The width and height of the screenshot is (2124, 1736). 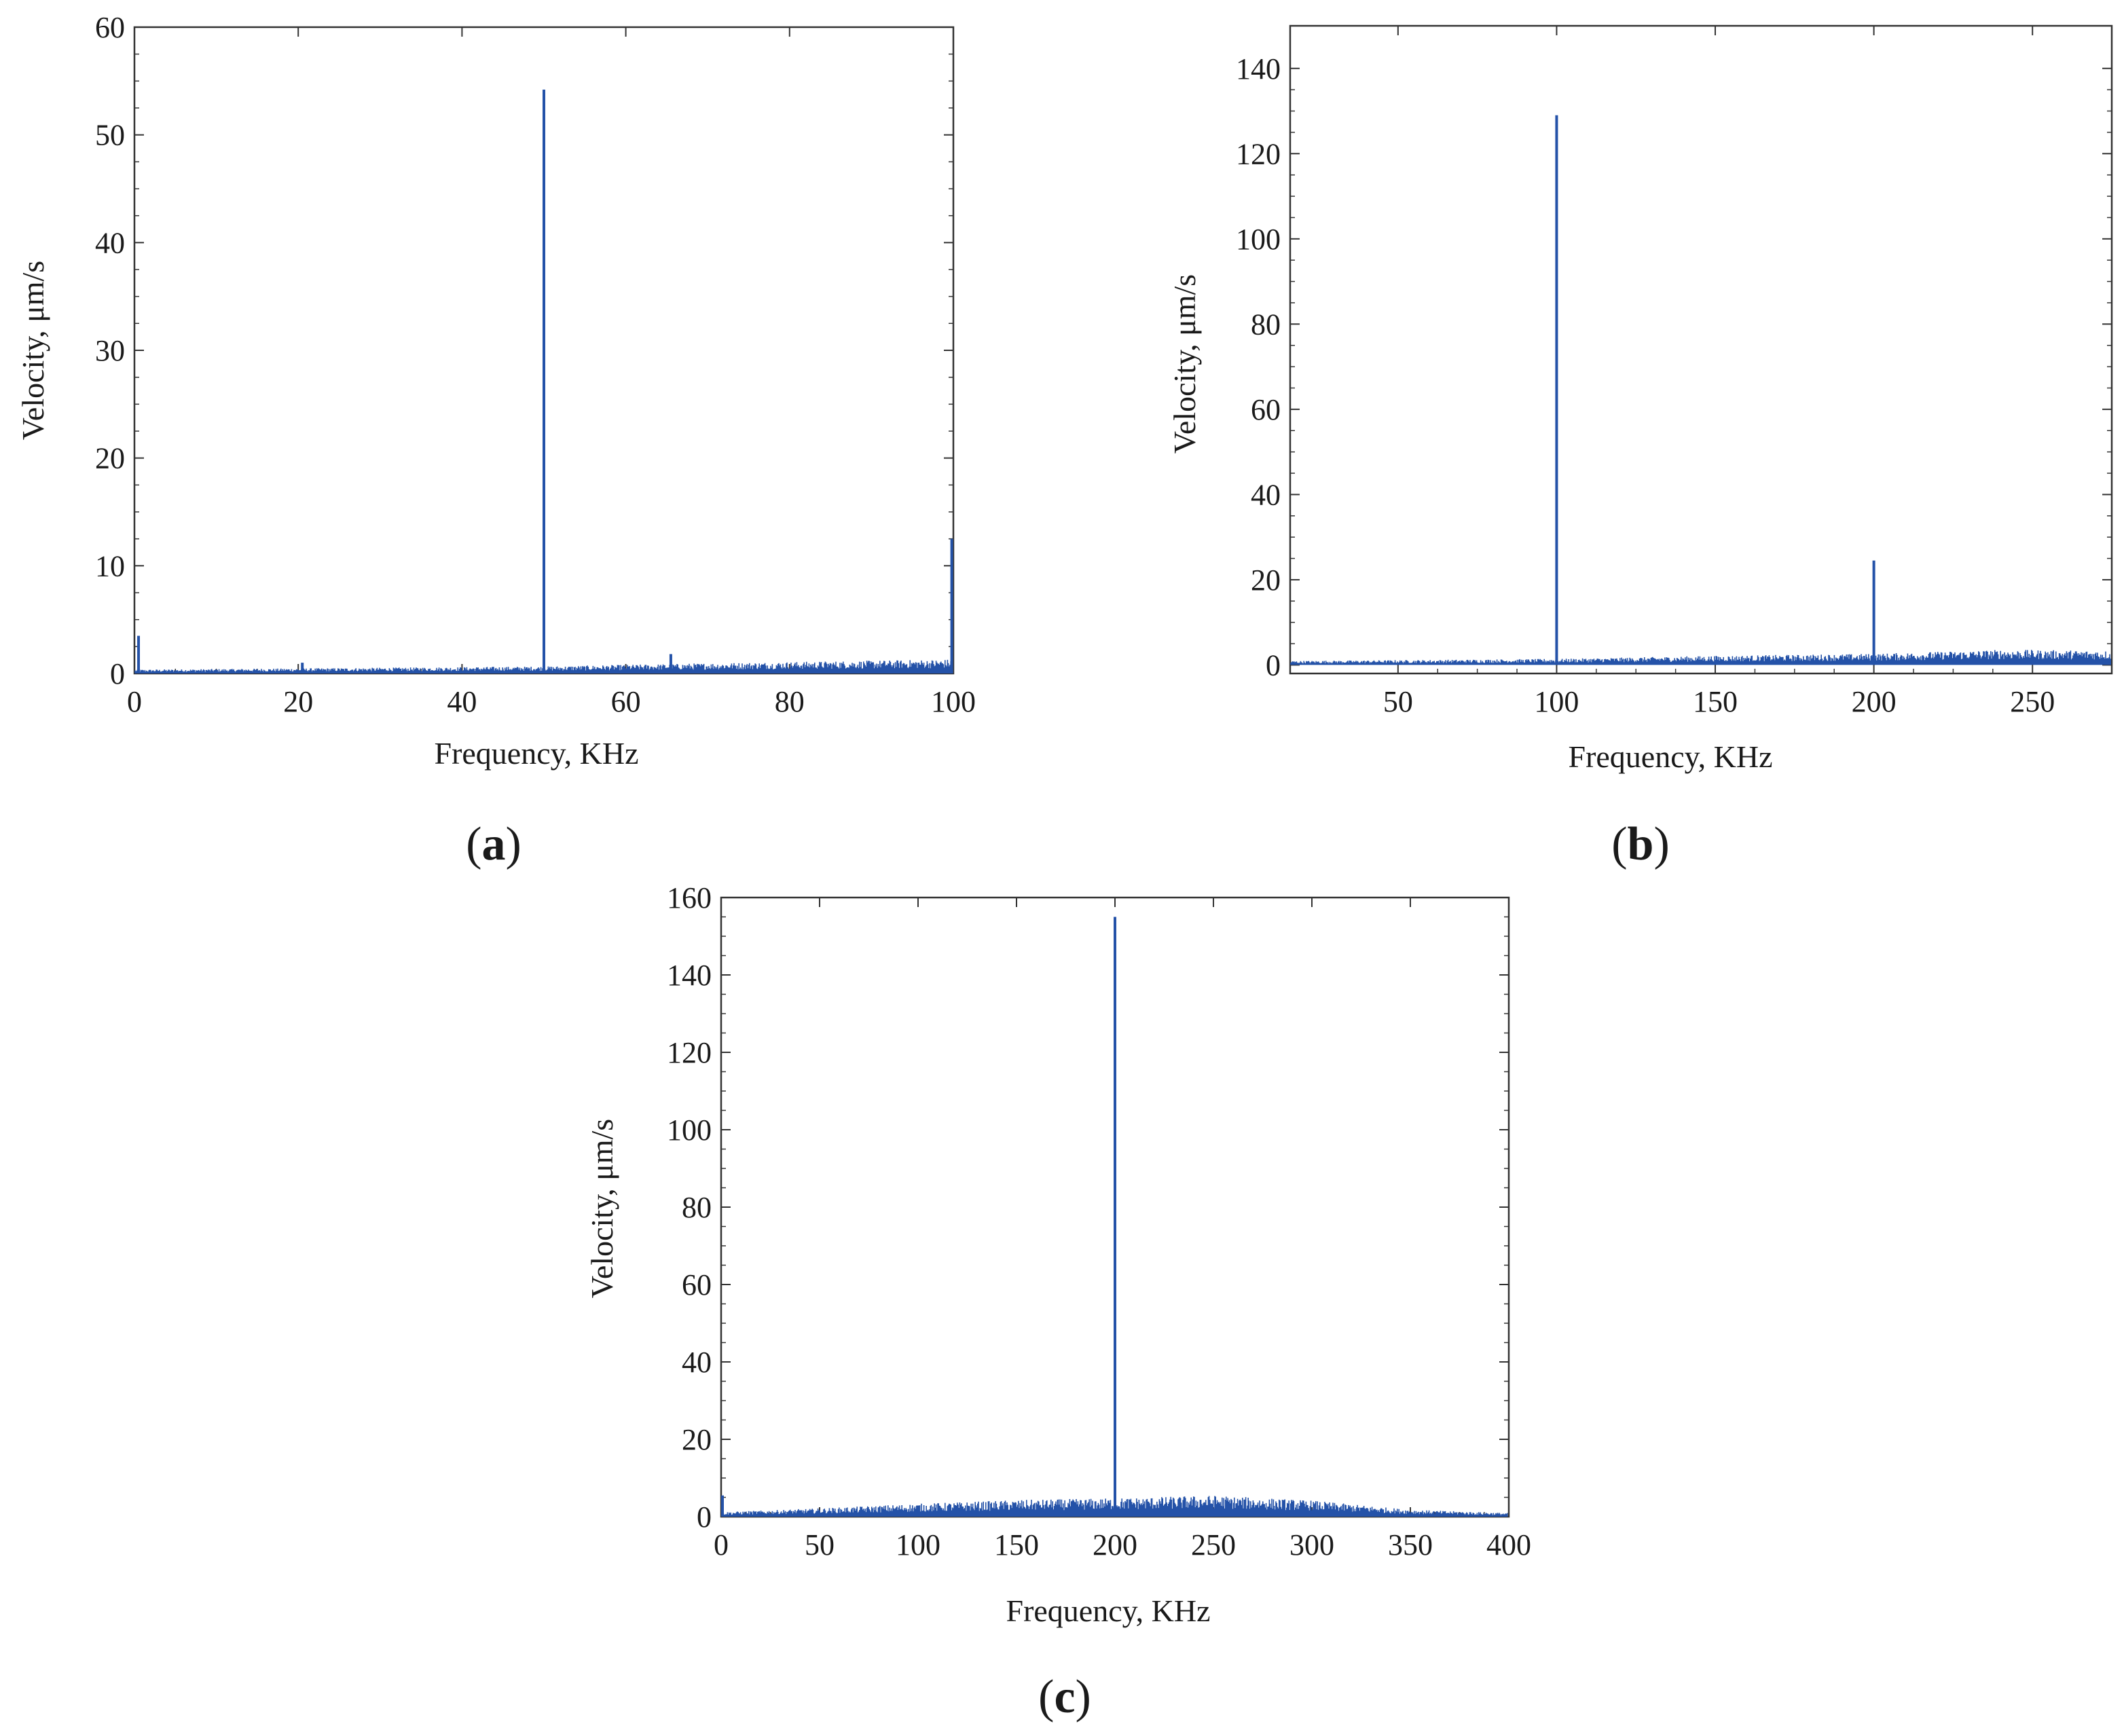 I want to click on panel-c-x-tick-label: 150, so click(x=1016, y=1545).